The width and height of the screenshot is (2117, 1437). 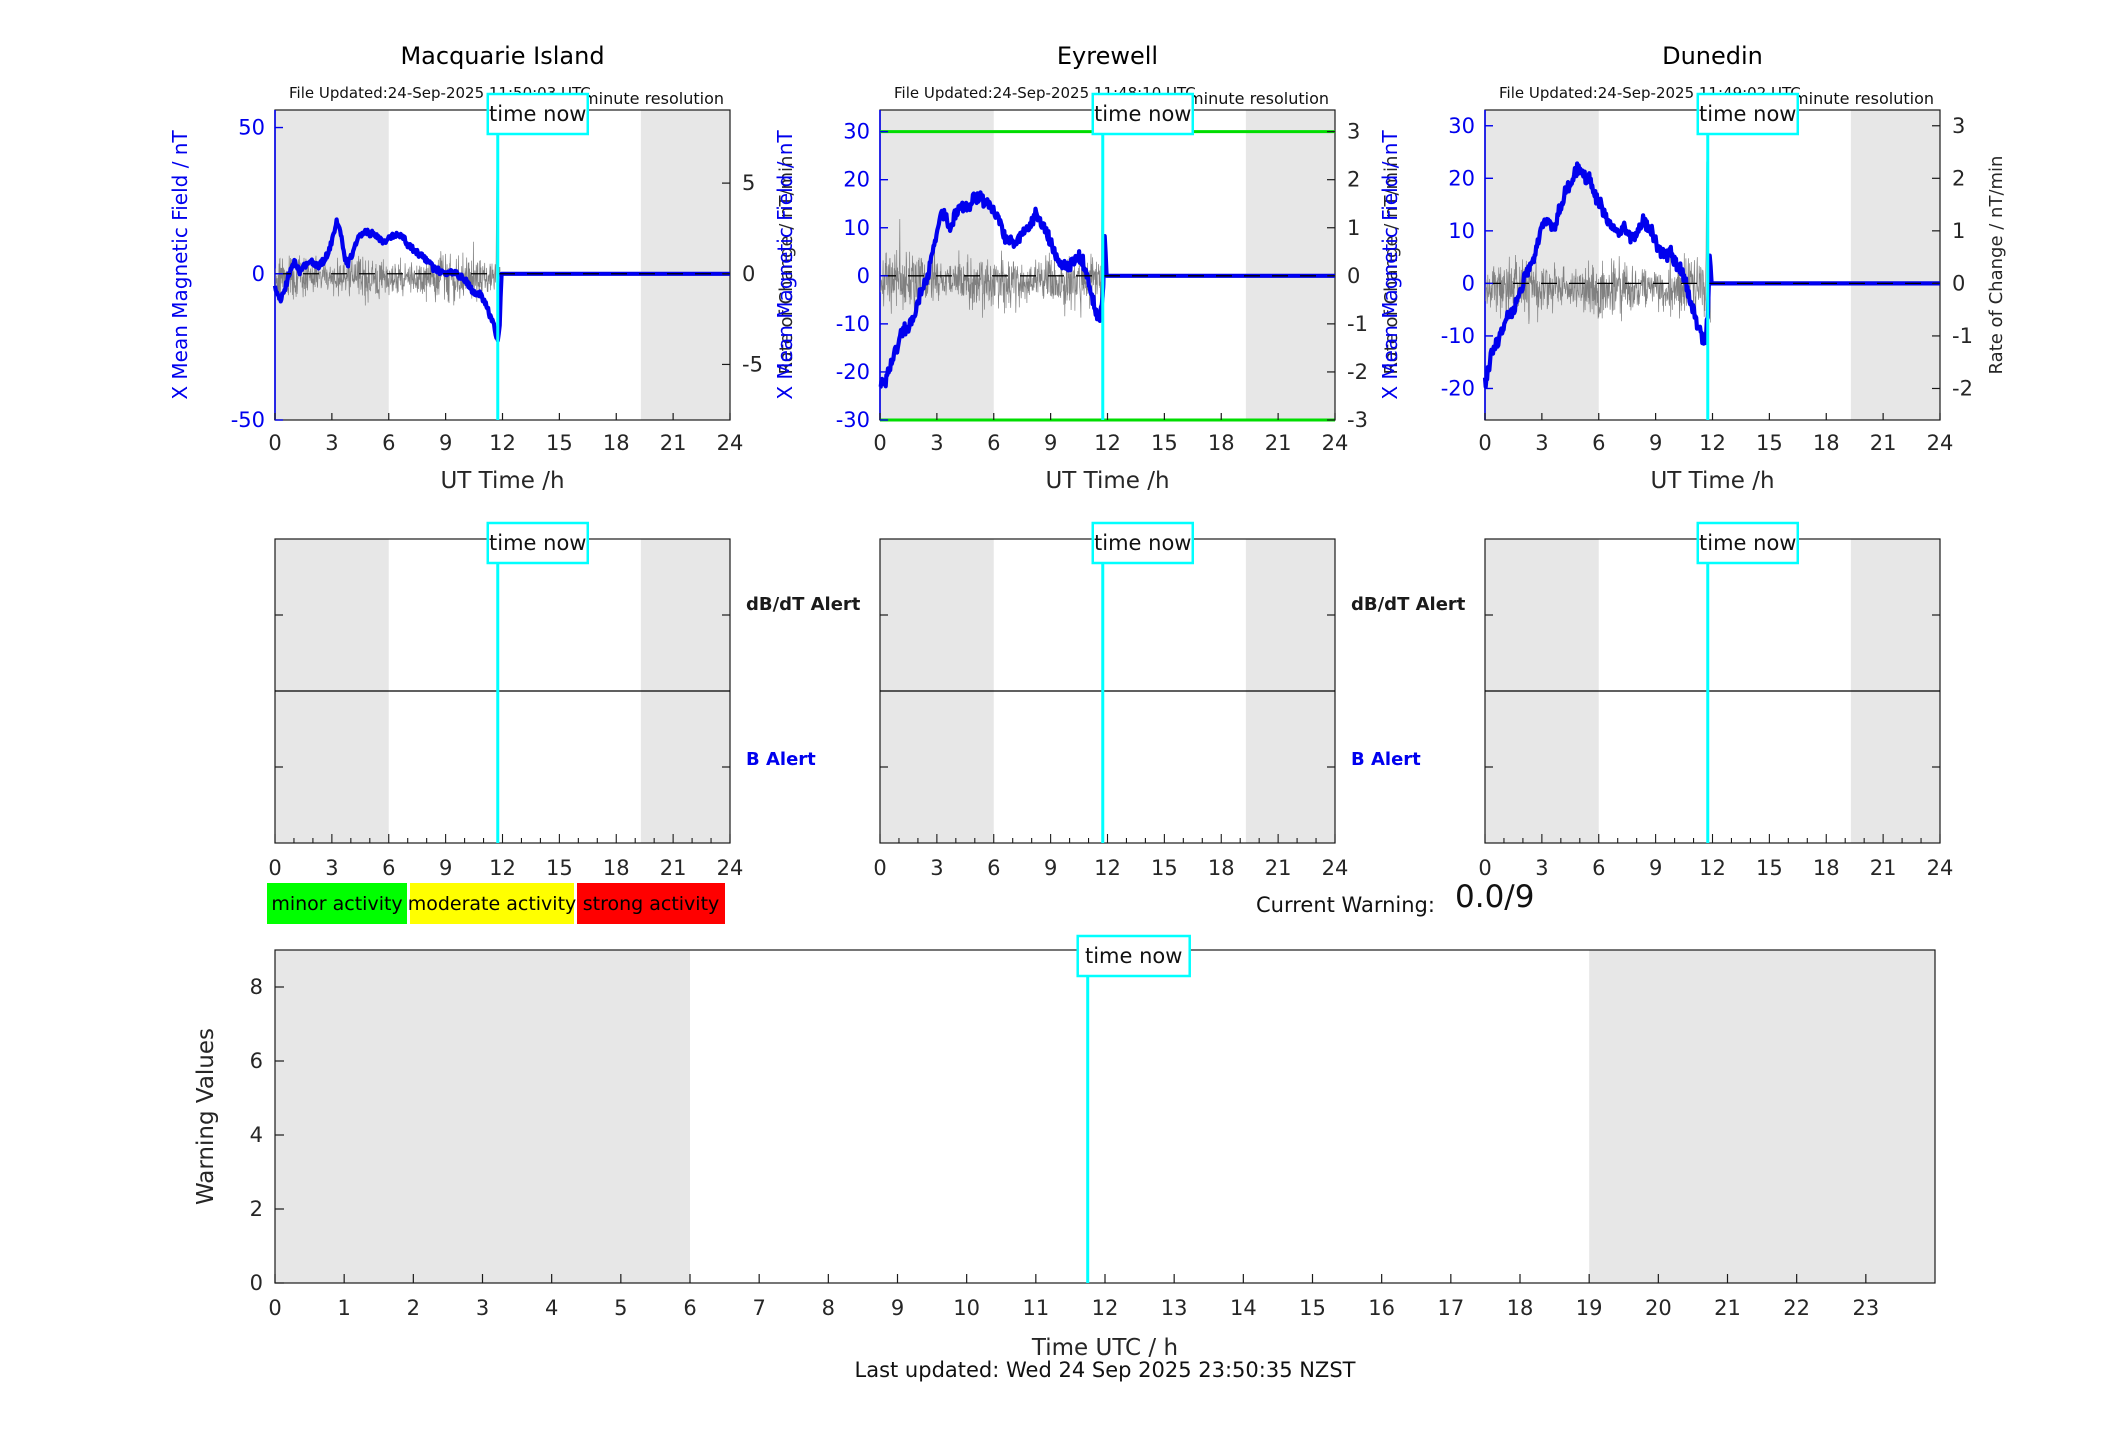 I want to click on right-tick-label: 3, so click(x=1353, y=132).